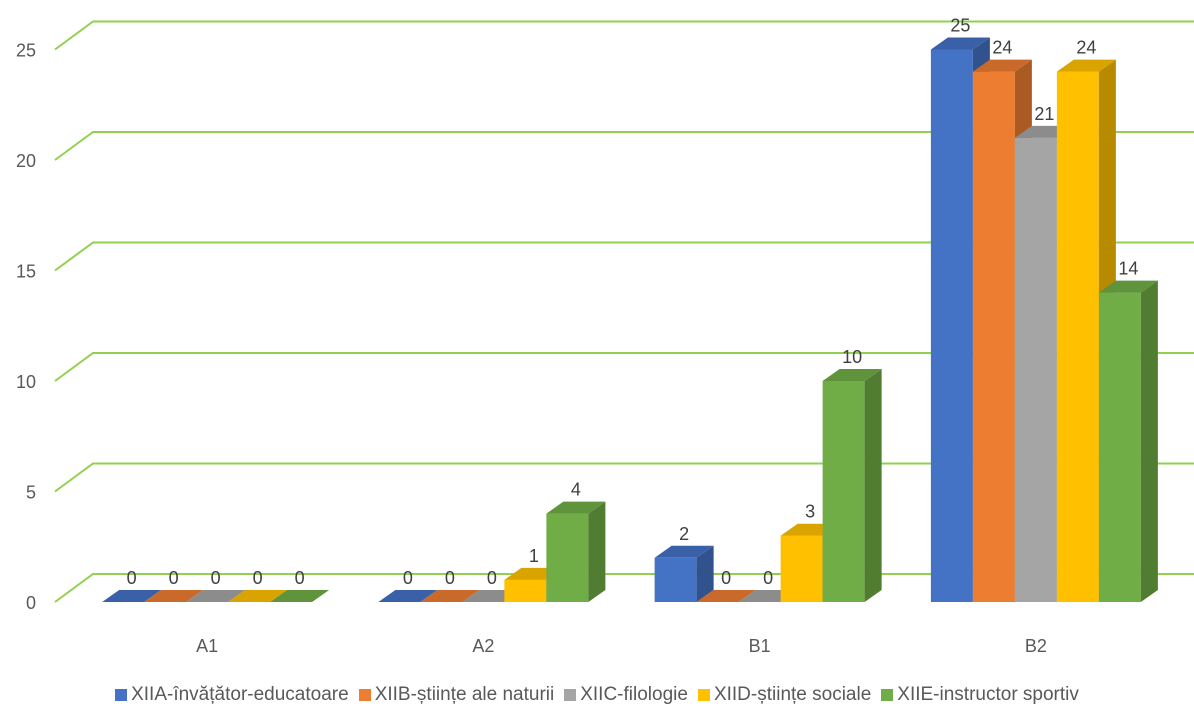 The image size is (1194, 710). Describe the element at coordinates (810, 512) in the screenshot. I see `data-label: 3` at that location.